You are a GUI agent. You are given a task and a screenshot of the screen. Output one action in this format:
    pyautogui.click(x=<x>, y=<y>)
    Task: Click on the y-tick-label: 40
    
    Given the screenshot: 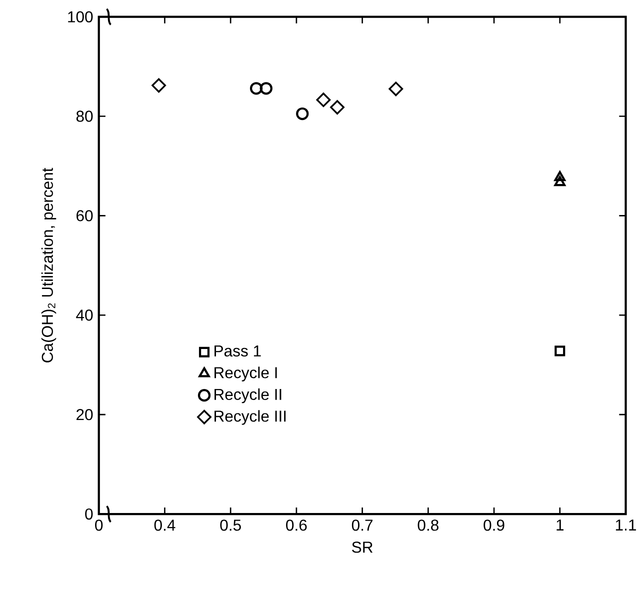 What is the action you would take?
    pyautogui.click(x=84, y=315)
    